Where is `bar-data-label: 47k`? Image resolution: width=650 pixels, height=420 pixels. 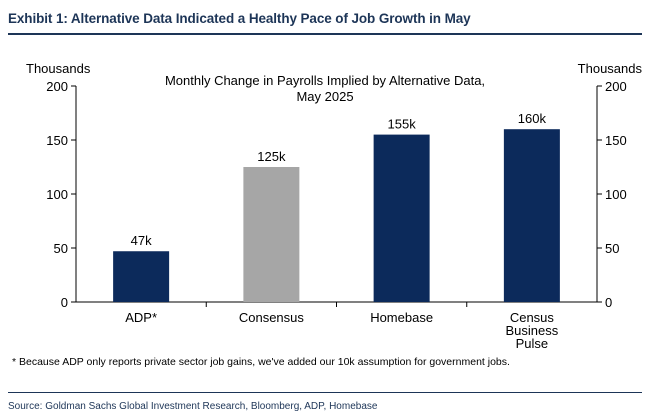 bar-data-label: 47k is located at coordinates (141, 240).